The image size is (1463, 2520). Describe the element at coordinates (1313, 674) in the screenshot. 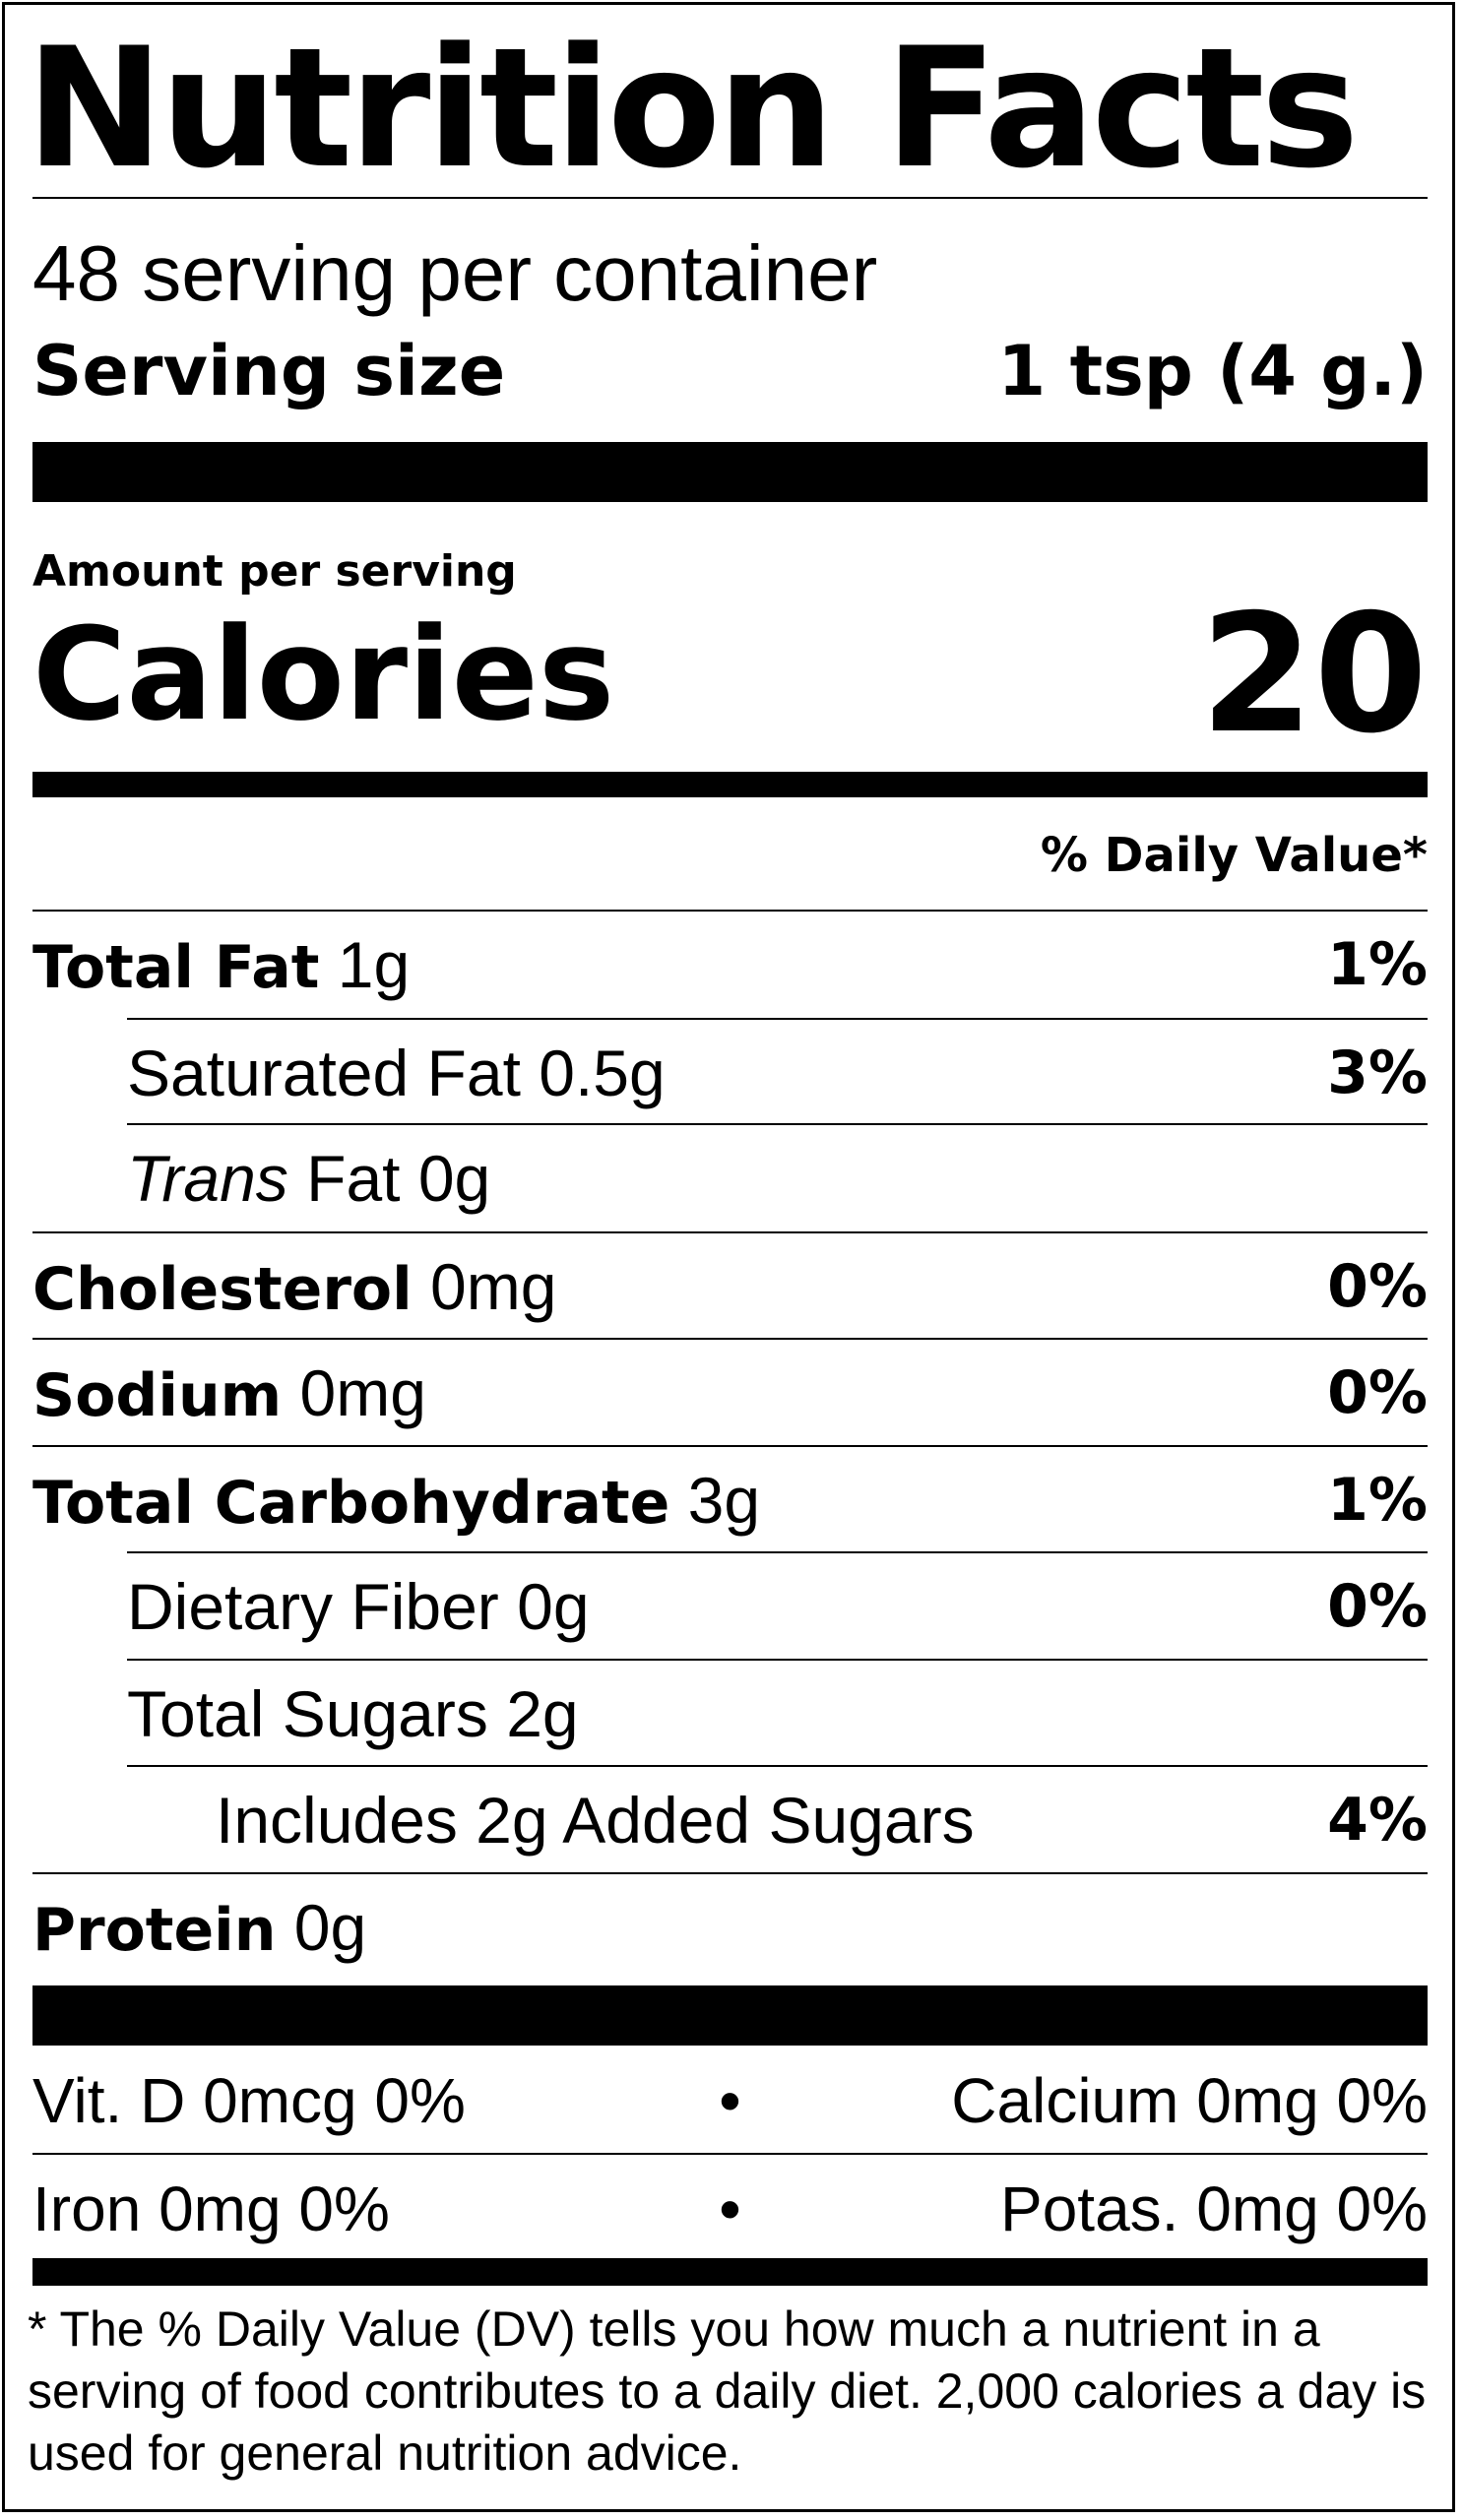

I see `calories-value: 20` at that location.